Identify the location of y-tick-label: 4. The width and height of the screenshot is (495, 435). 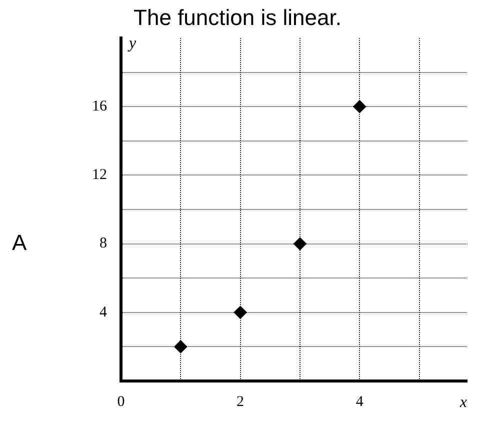
(104, 312).